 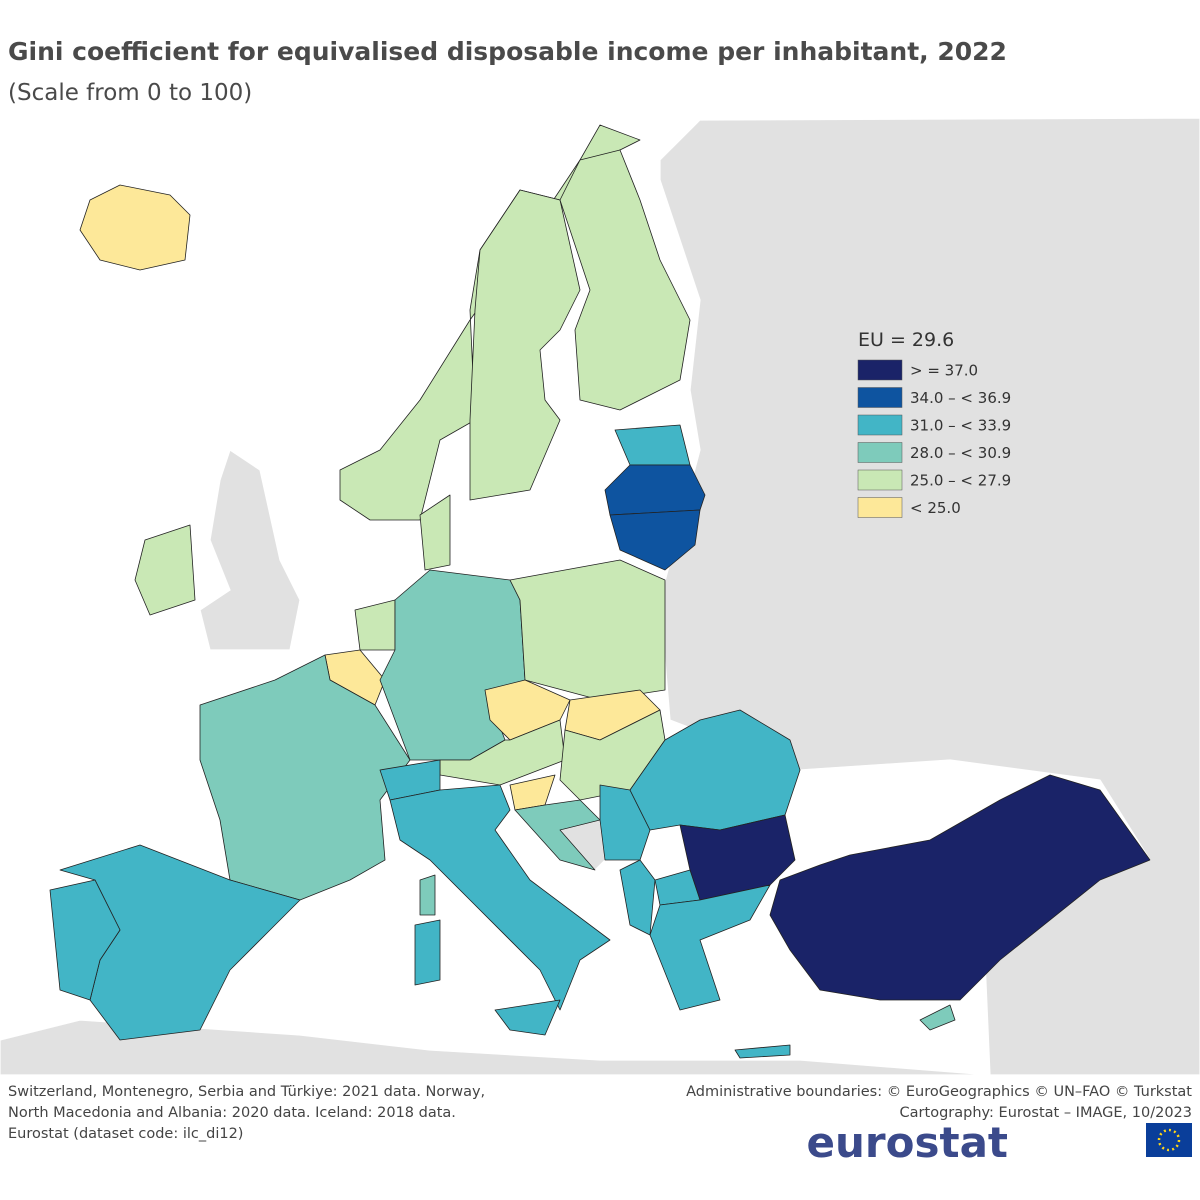 I want to click on logo-text: eurostat, so click(x=907, y=1142).